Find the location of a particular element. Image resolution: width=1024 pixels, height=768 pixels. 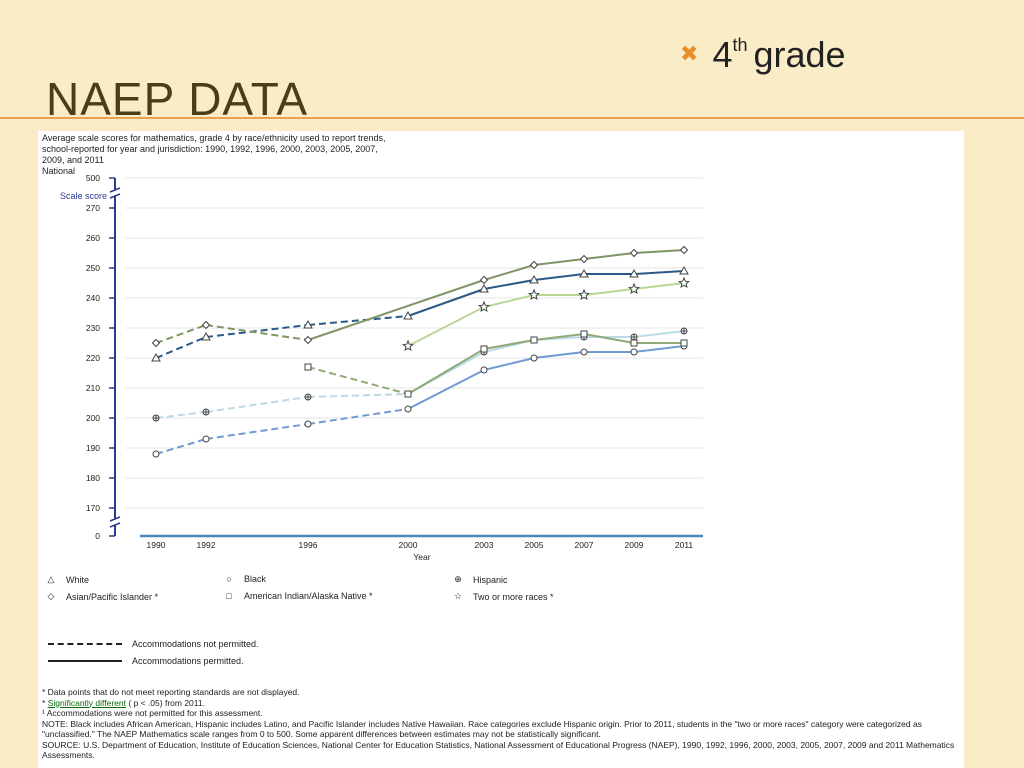

x-axis-title: Year is located at coordinates (421, 557).